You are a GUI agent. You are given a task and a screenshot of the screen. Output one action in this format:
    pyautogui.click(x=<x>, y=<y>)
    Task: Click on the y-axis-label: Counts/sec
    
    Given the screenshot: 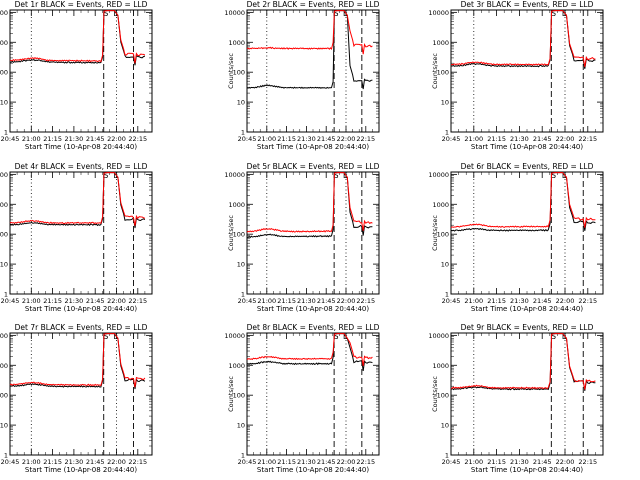 What is the action you would take?
    pyautogui.click(x=435, y=394)
    